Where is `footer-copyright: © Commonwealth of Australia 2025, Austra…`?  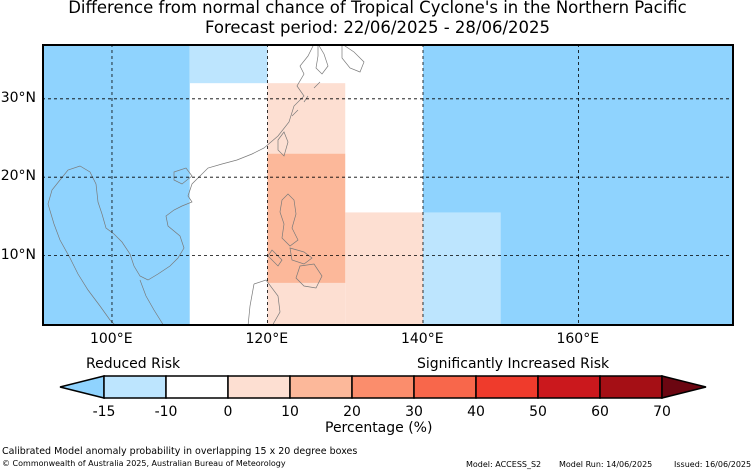
footer-copyright: © Commonwealth of Australia 2025, Austra… is located at coordinates (144, 463).